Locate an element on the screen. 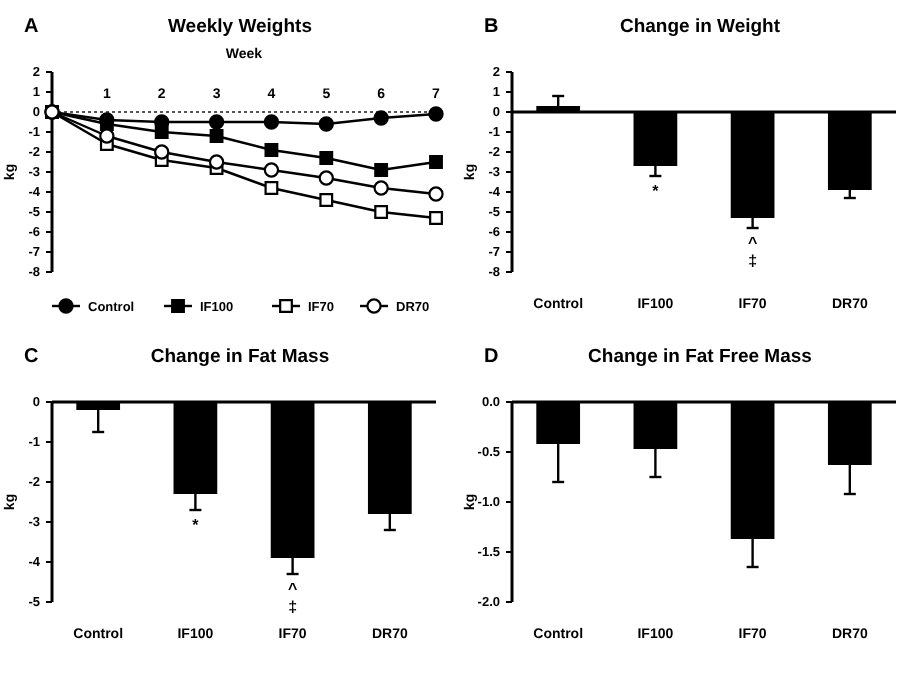  chart-title: Weekly Weights is located at coordinates (240, 27).